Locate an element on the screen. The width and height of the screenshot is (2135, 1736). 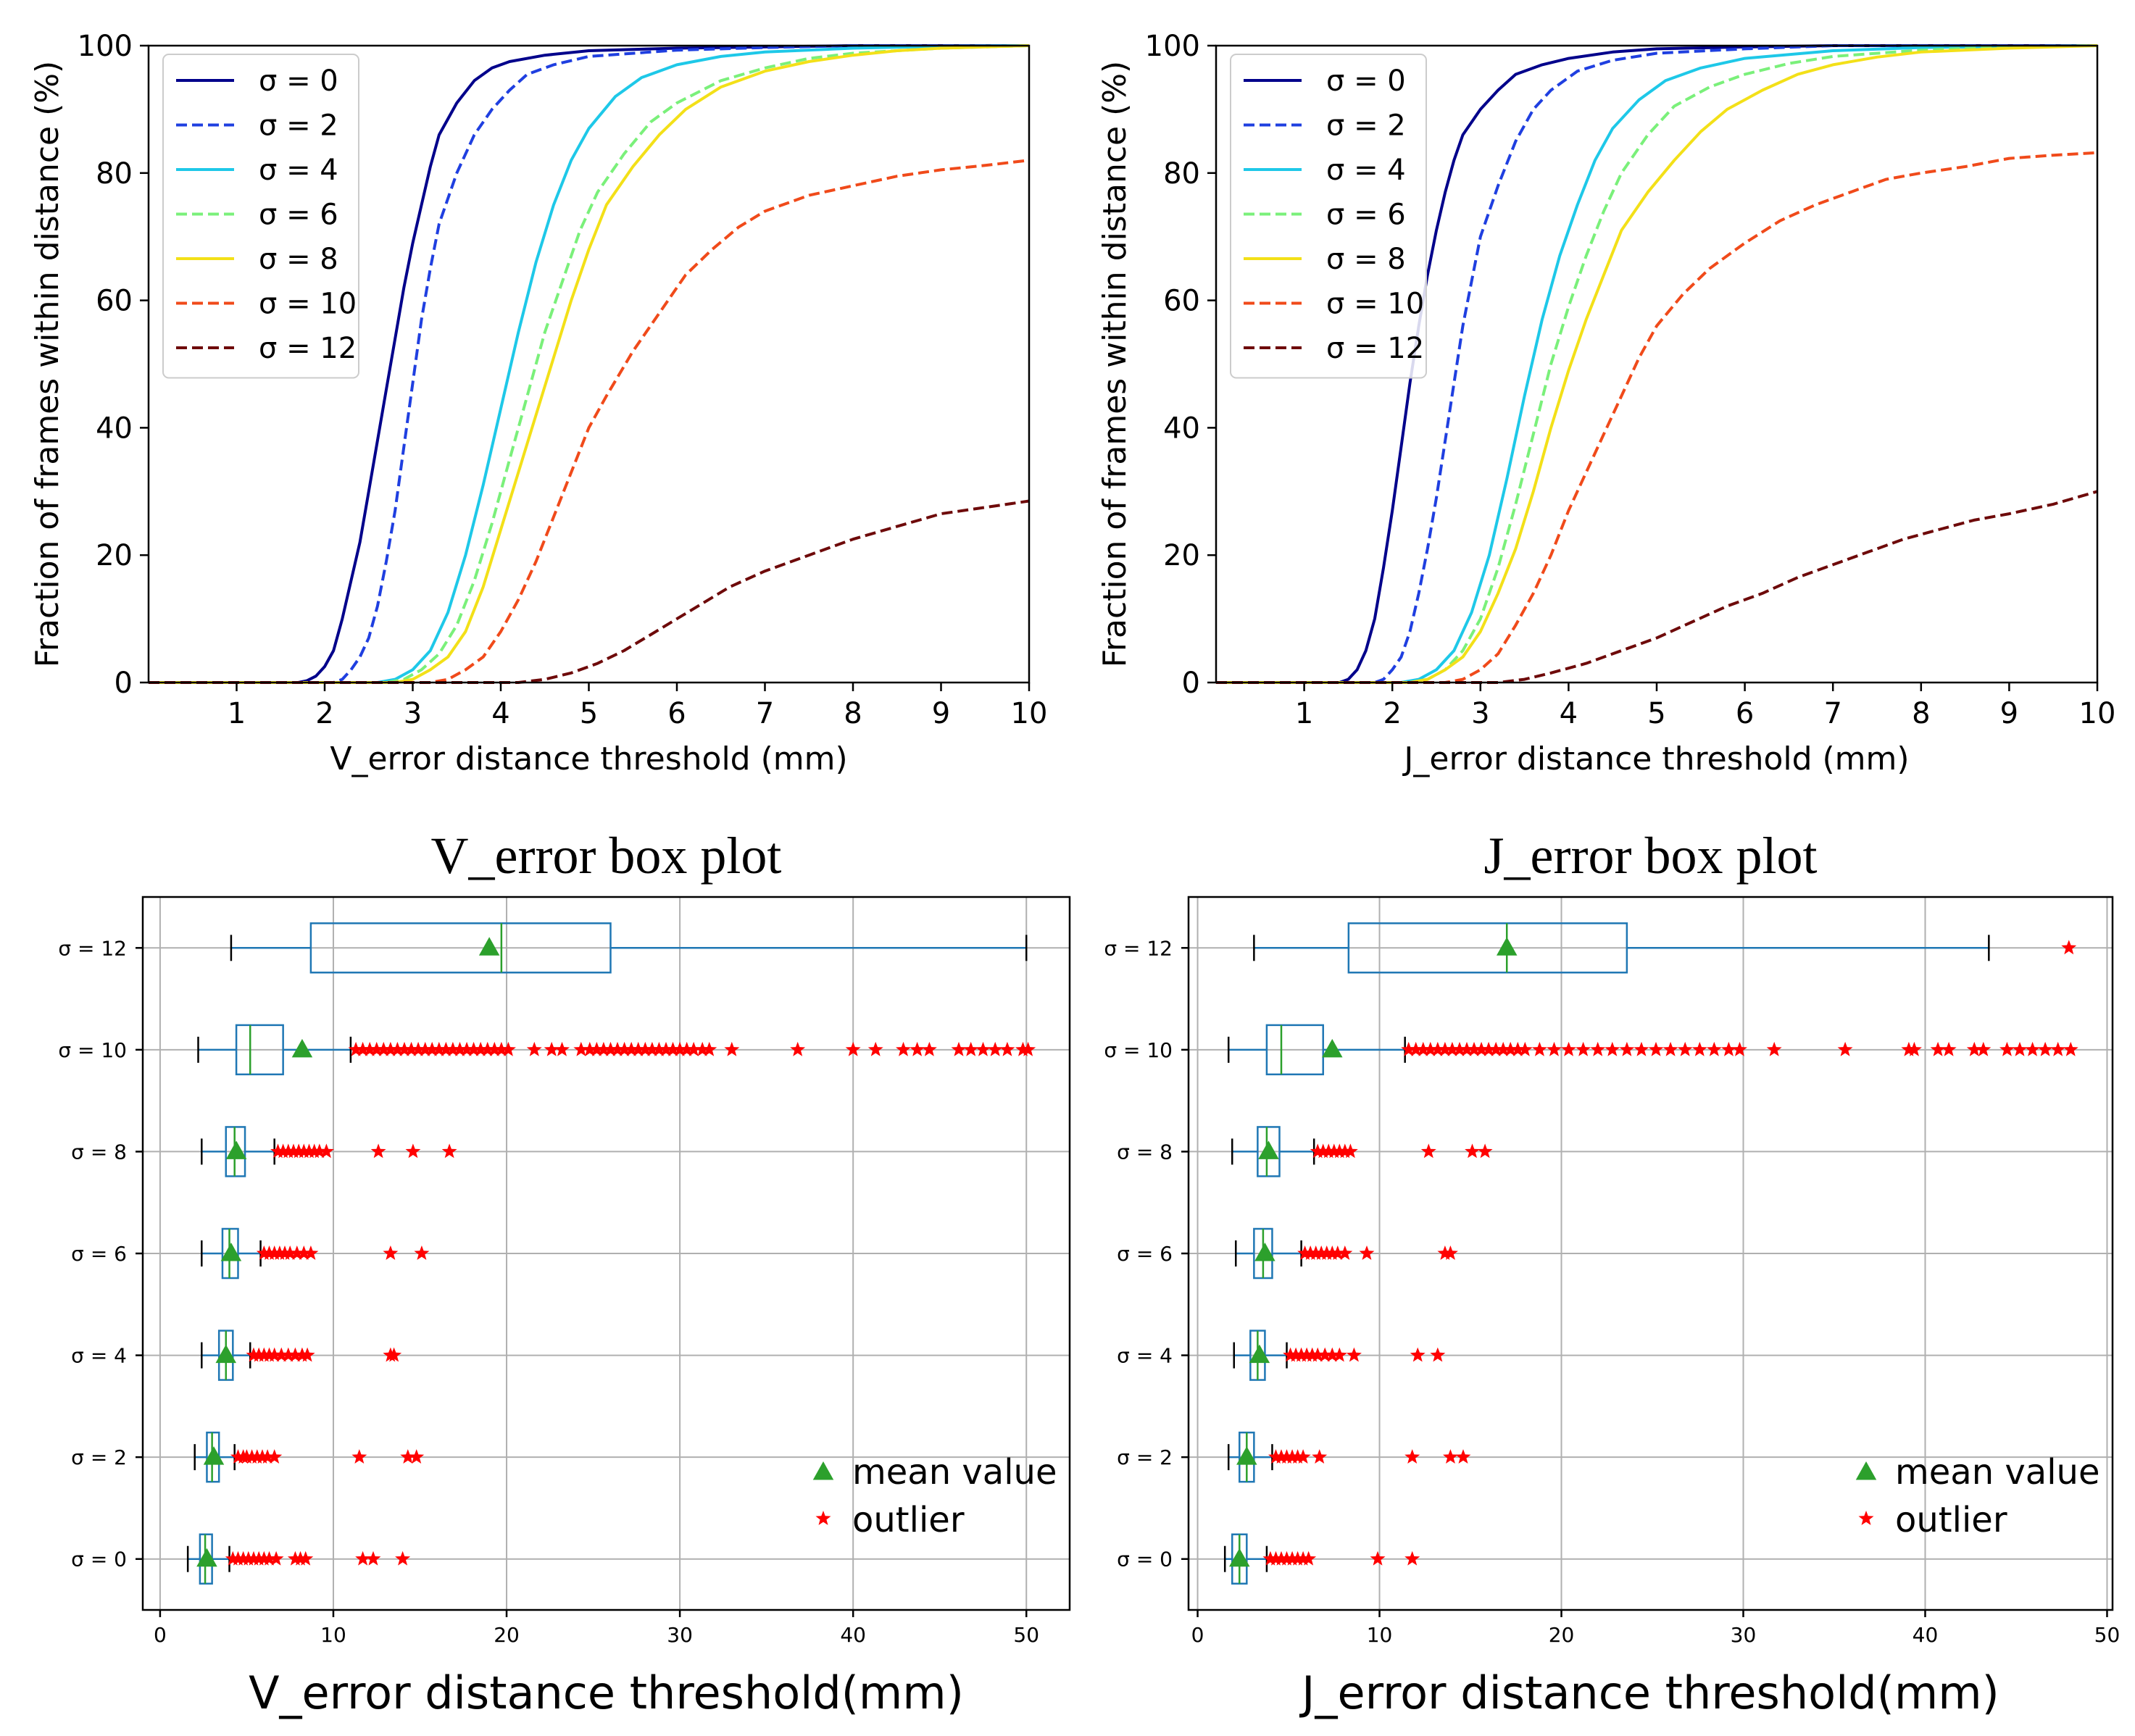
x-tick-label: 2 is located at coordinates (1392, 713).